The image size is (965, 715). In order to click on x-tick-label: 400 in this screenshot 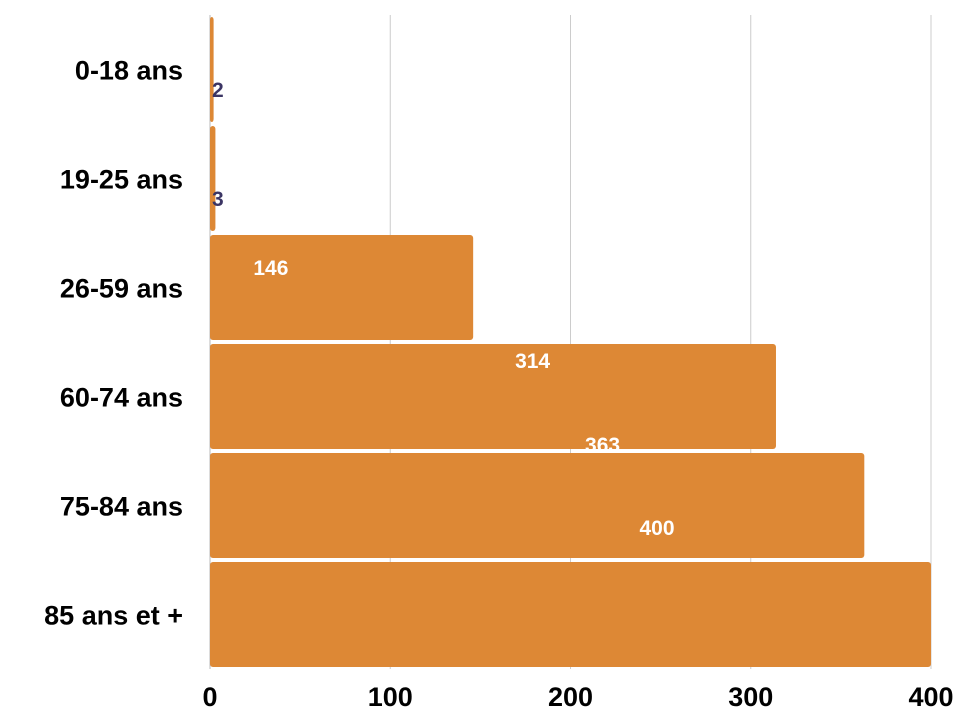, I will do `click(930, 697)`.